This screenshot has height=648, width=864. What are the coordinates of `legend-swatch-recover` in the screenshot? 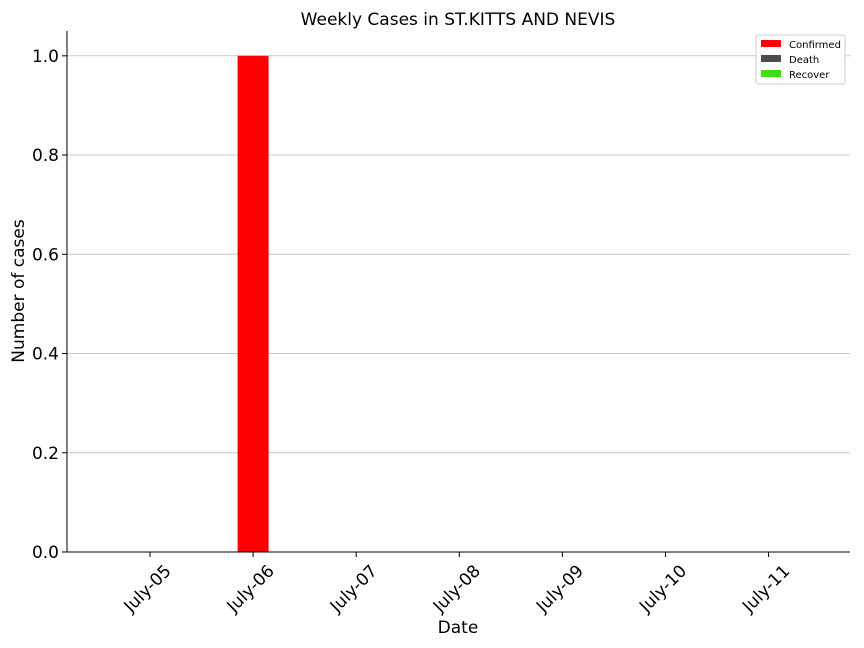 It's located at (771, 73).